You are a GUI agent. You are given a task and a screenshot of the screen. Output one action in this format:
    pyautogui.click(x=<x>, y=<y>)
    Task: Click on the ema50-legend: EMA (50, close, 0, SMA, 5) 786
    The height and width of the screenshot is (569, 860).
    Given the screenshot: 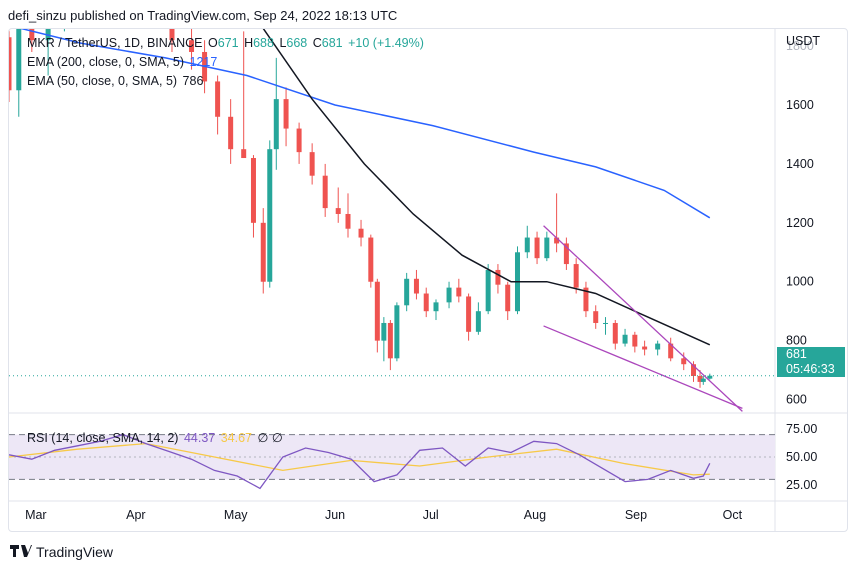 What is the action you would take?
    pyautogui.click(x=115, y=81)
    